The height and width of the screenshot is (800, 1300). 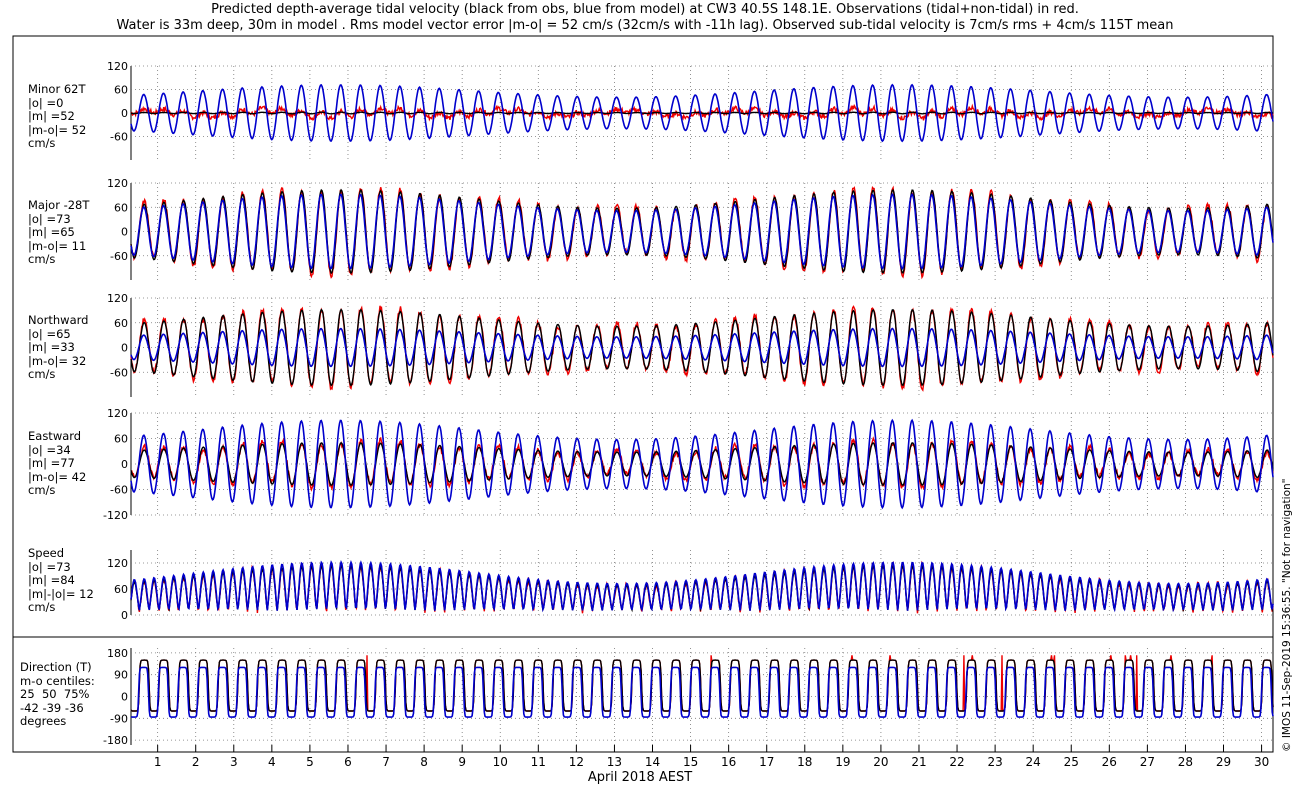 What do you see at coordinates (51, 580) in the screenshot?
I see `panel-label-line: |m| =84` at bounding box center [51, 580].